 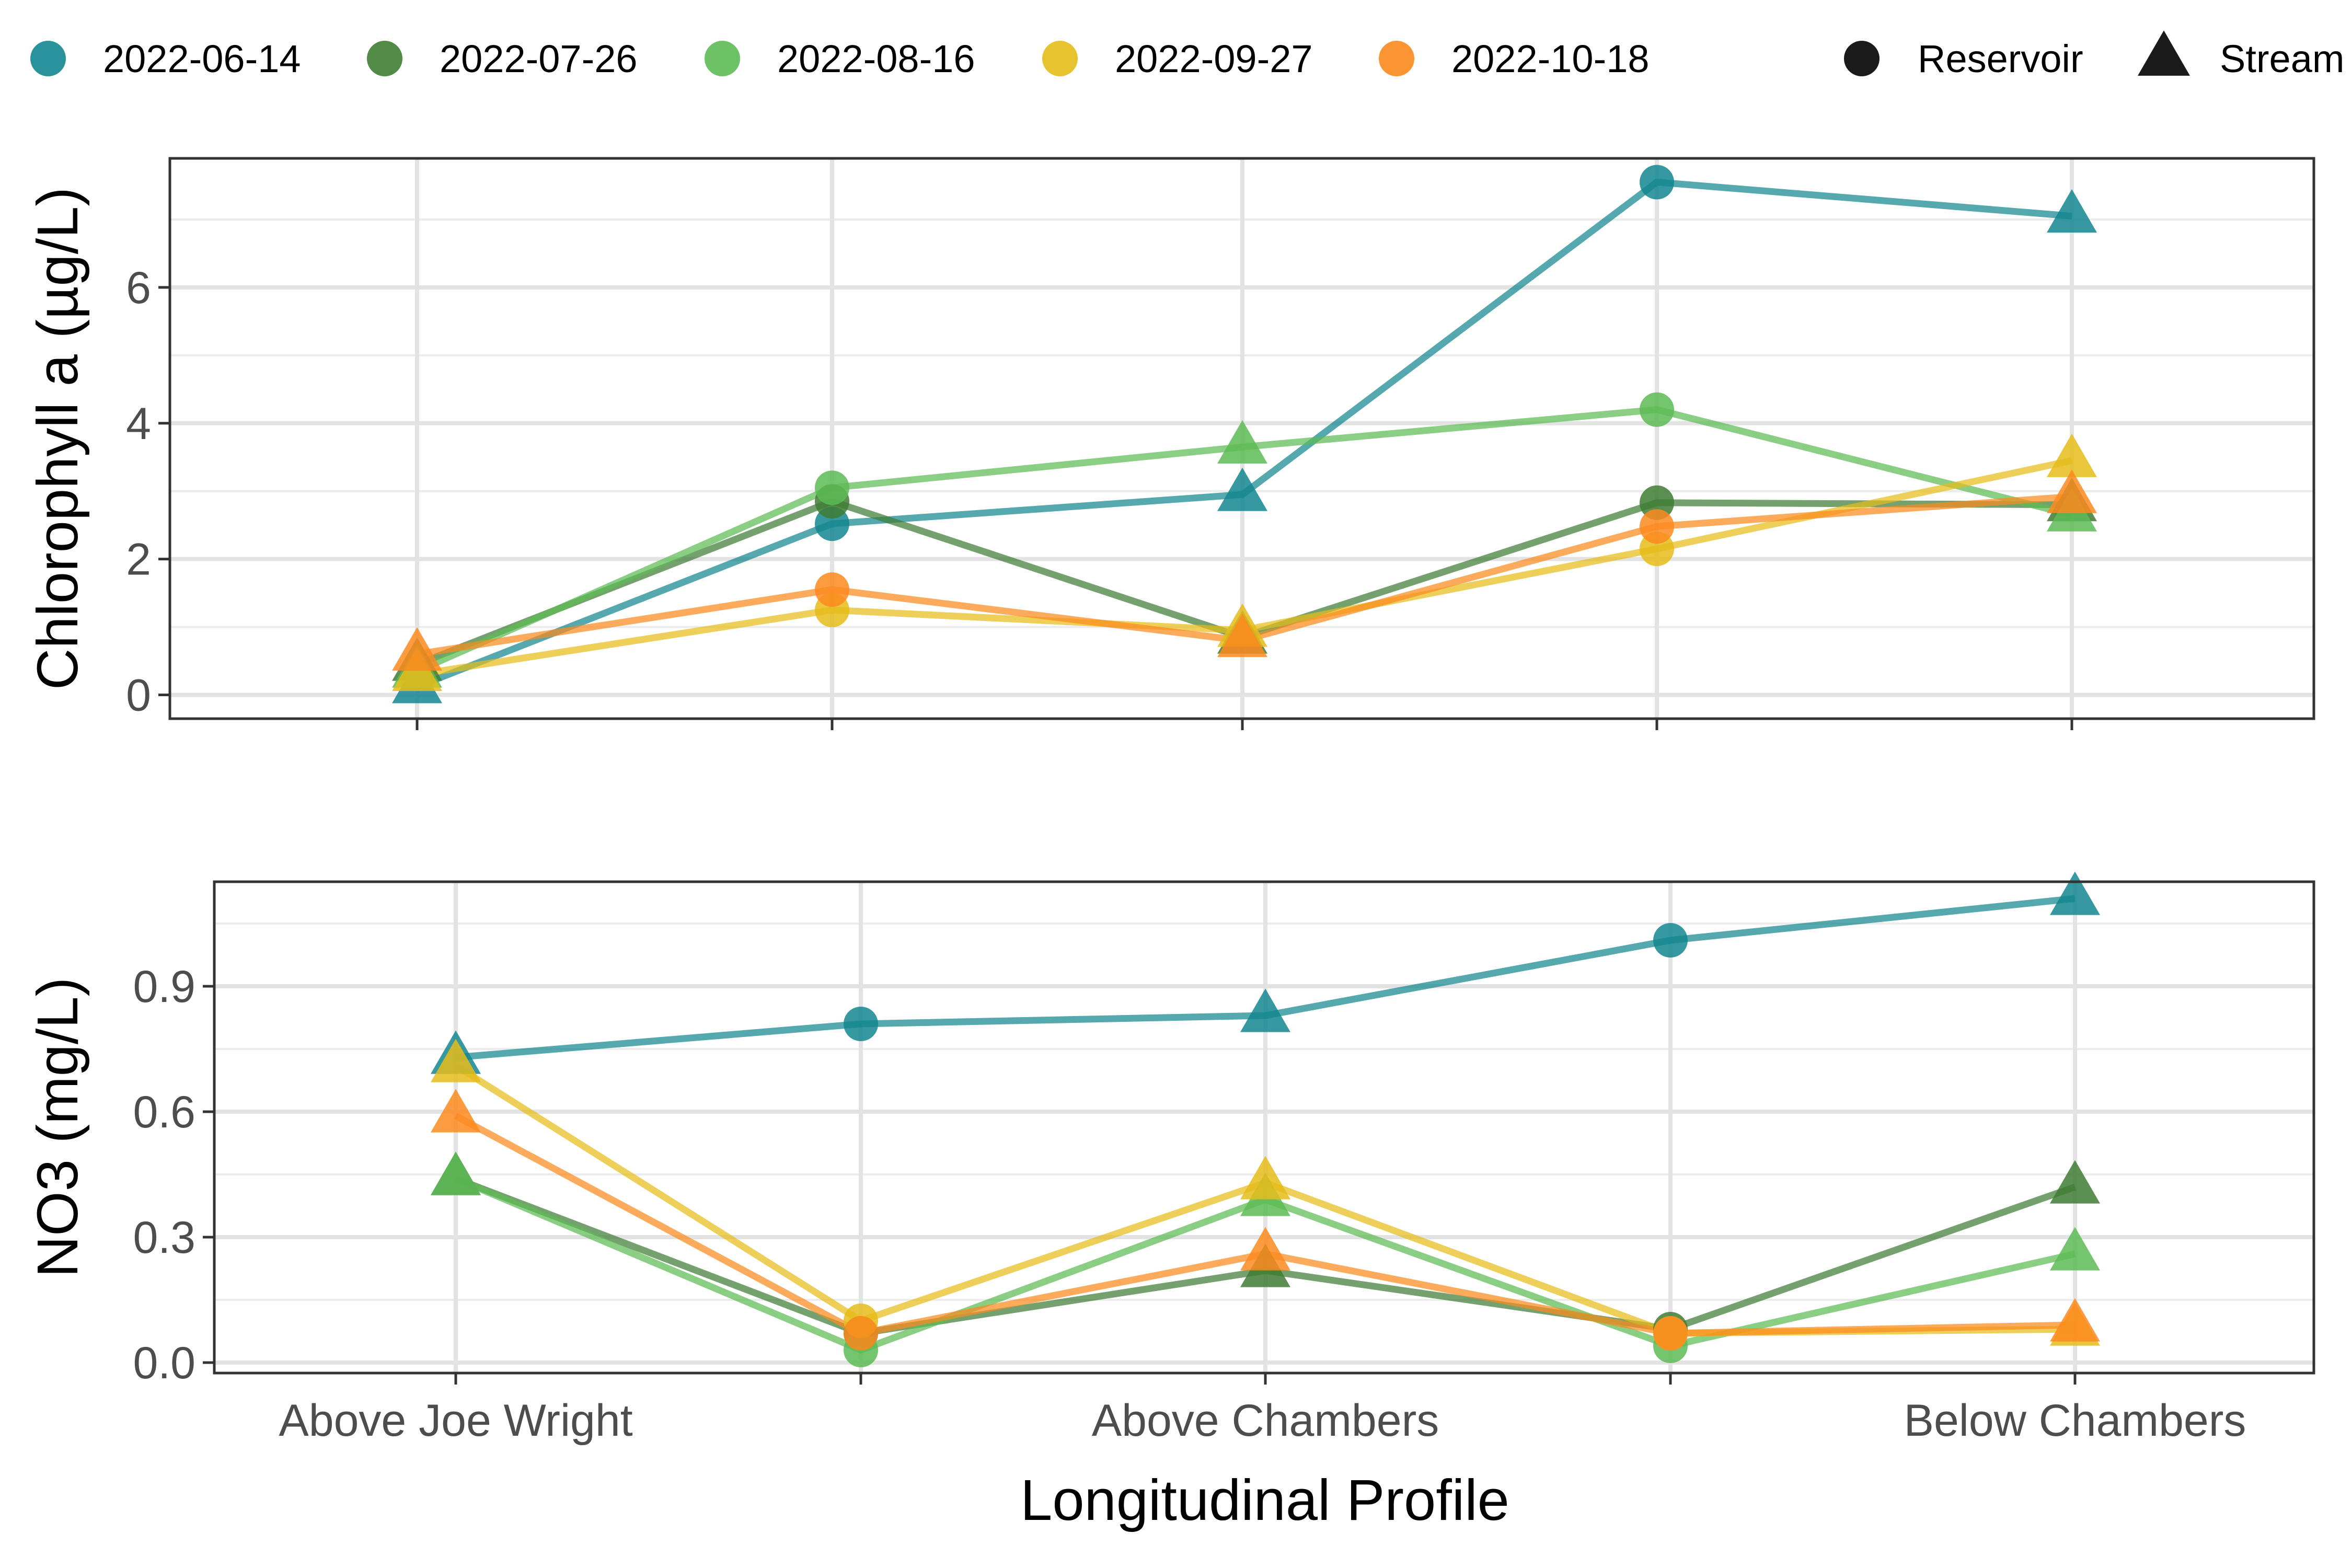 What do you see at coordinates (164, 987) in the screenshot?
I see `y-tick-label: 0.9` at bounding box center [164, 987].